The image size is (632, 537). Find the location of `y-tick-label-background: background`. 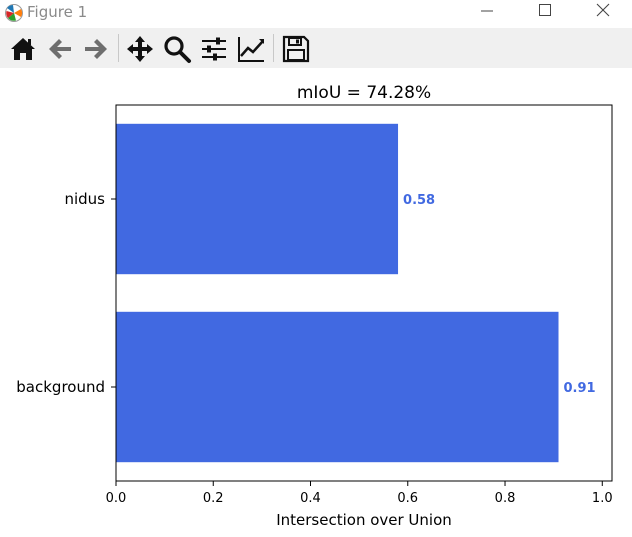

y-tick-label-background: background is located at coordinates (60, 387).